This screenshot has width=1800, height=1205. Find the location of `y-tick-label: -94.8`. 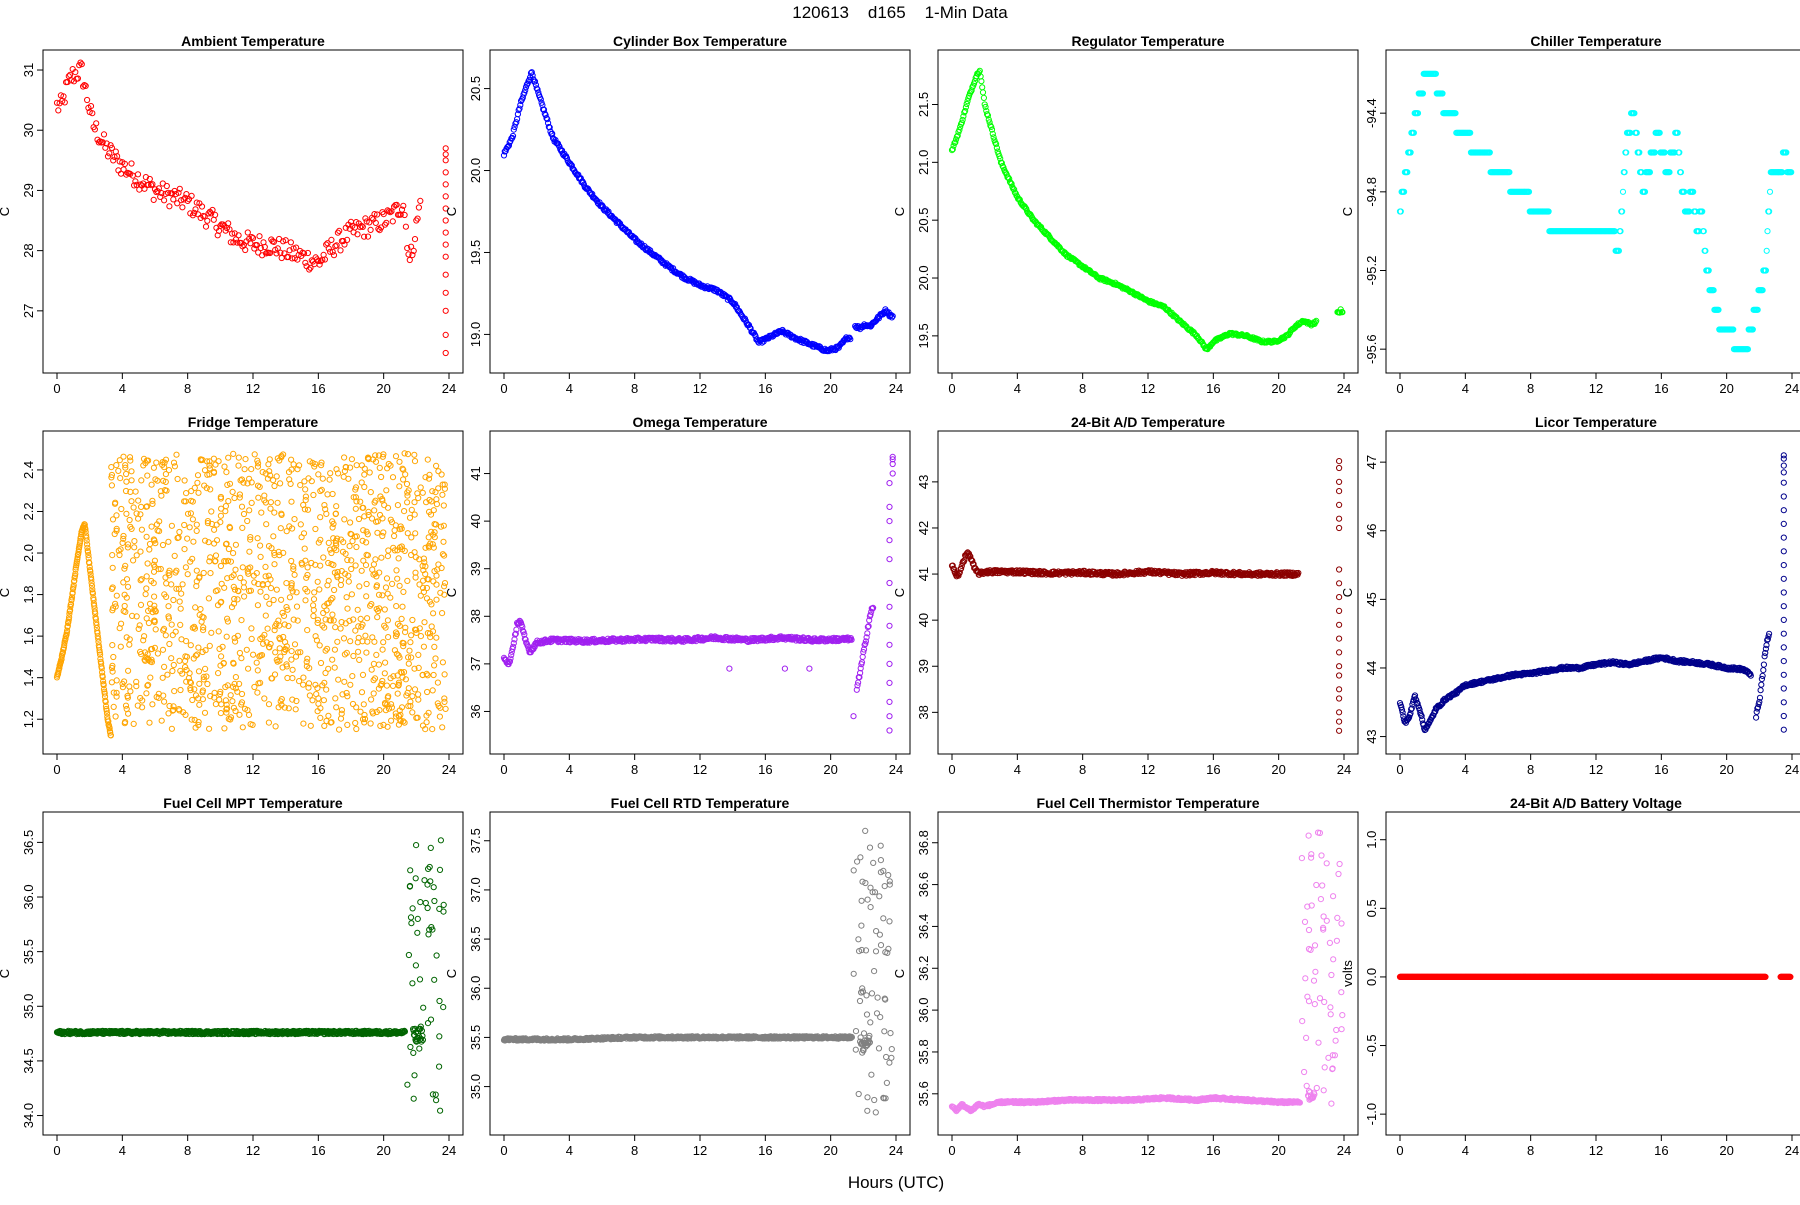

y-tick-label: -94.8 is located at coordinates (1371, 192).